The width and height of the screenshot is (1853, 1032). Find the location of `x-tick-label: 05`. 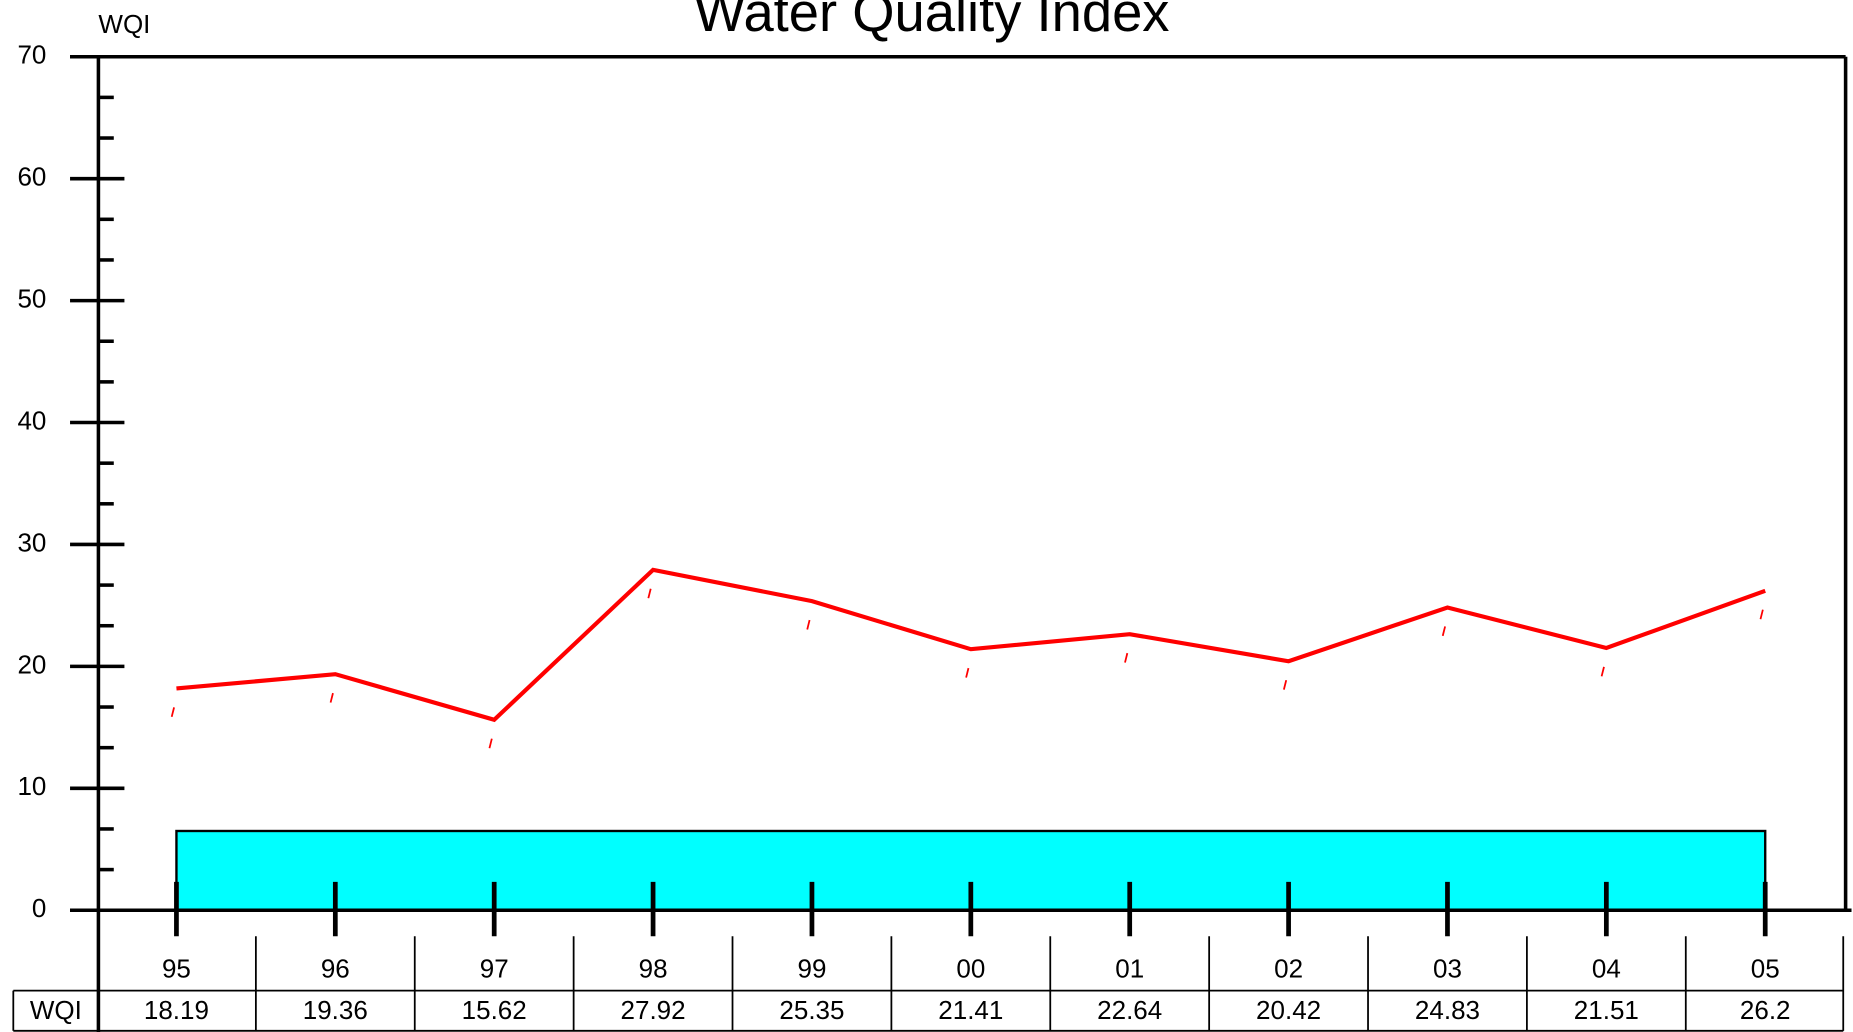

x-tick-label: 05 is located at coordinates (1765, 968).